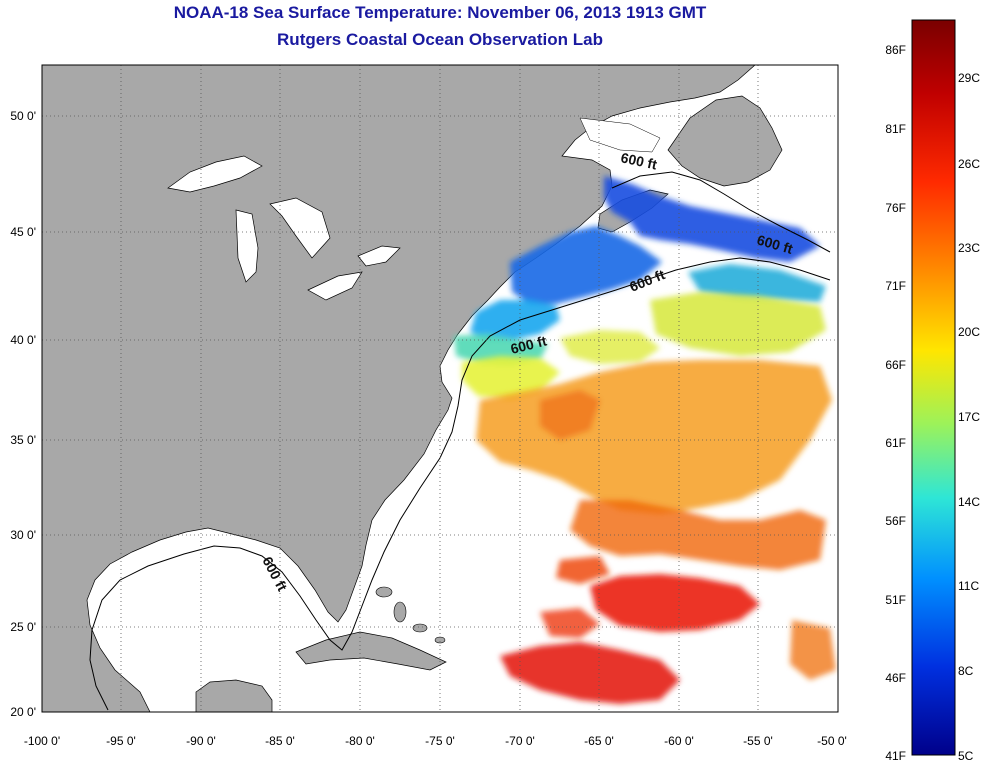 The width and height of the screenshot is (984, 770). Describe the element at coordinates (895, 365) in the screenshot. I see `colorbar-f-label: 66F` at that location.